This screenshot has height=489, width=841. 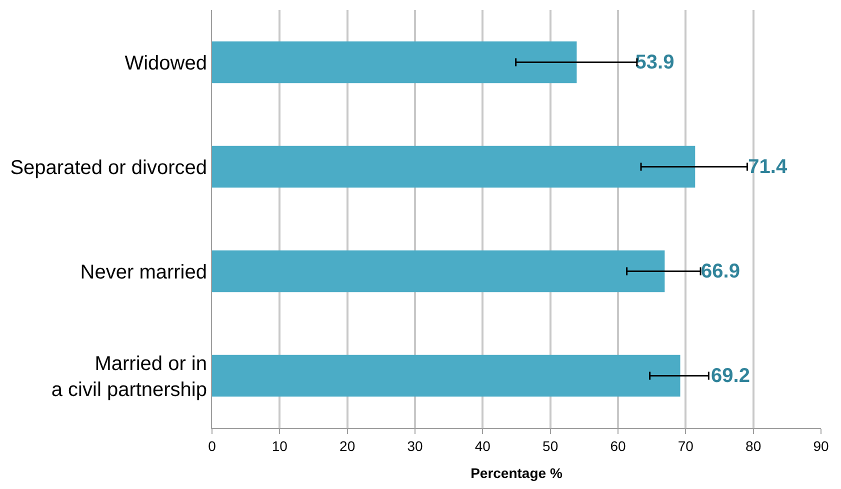 What do you see at coordinates (754, 446) in the screenshot?
I see `x-tick-label: 80` at bounding box center [754, 446].